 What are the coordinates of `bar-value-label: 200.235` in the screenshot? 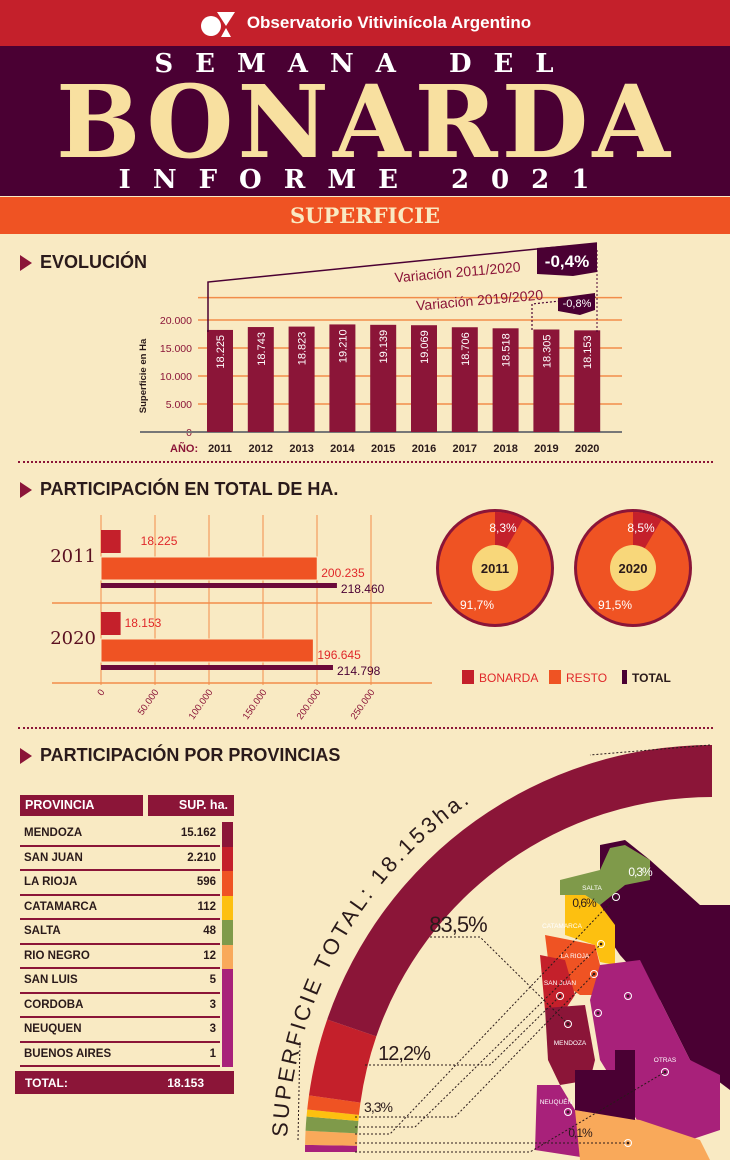 It's located at (343, 573).